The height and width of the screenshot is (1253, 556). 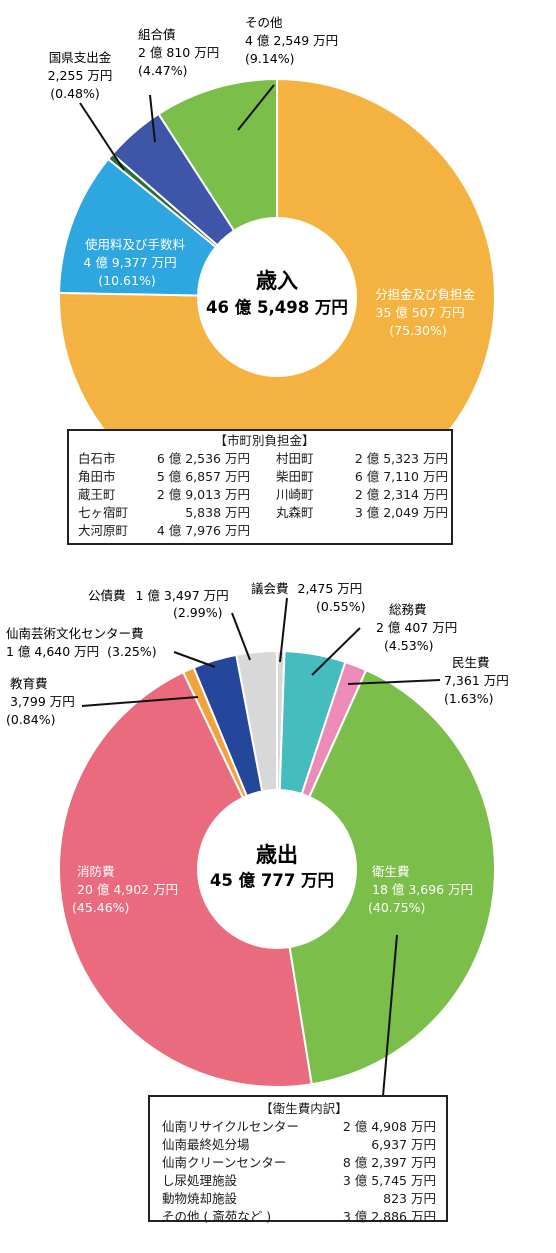 What do you see at coordinates (401, 494) in the screenshot?
I see `municipality-amount: 2 億 2,314 万円` at bounding box center [401, 494].